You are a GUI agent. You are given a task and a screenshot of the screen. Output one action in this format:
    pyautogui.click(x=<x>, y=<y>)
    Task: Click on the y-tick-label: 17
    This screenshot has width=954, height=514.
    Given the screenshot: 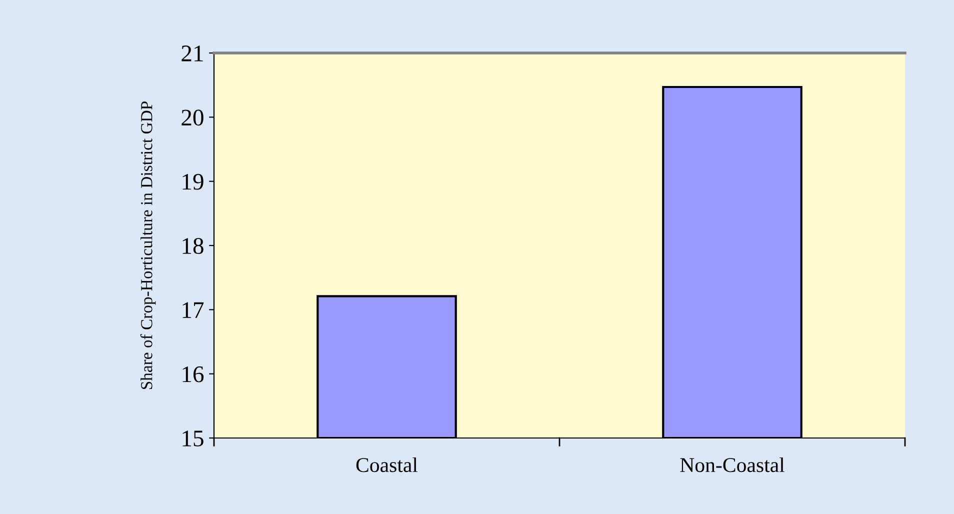 What is the action you would take?
    pyautogui.click(x=193, y=310)
    